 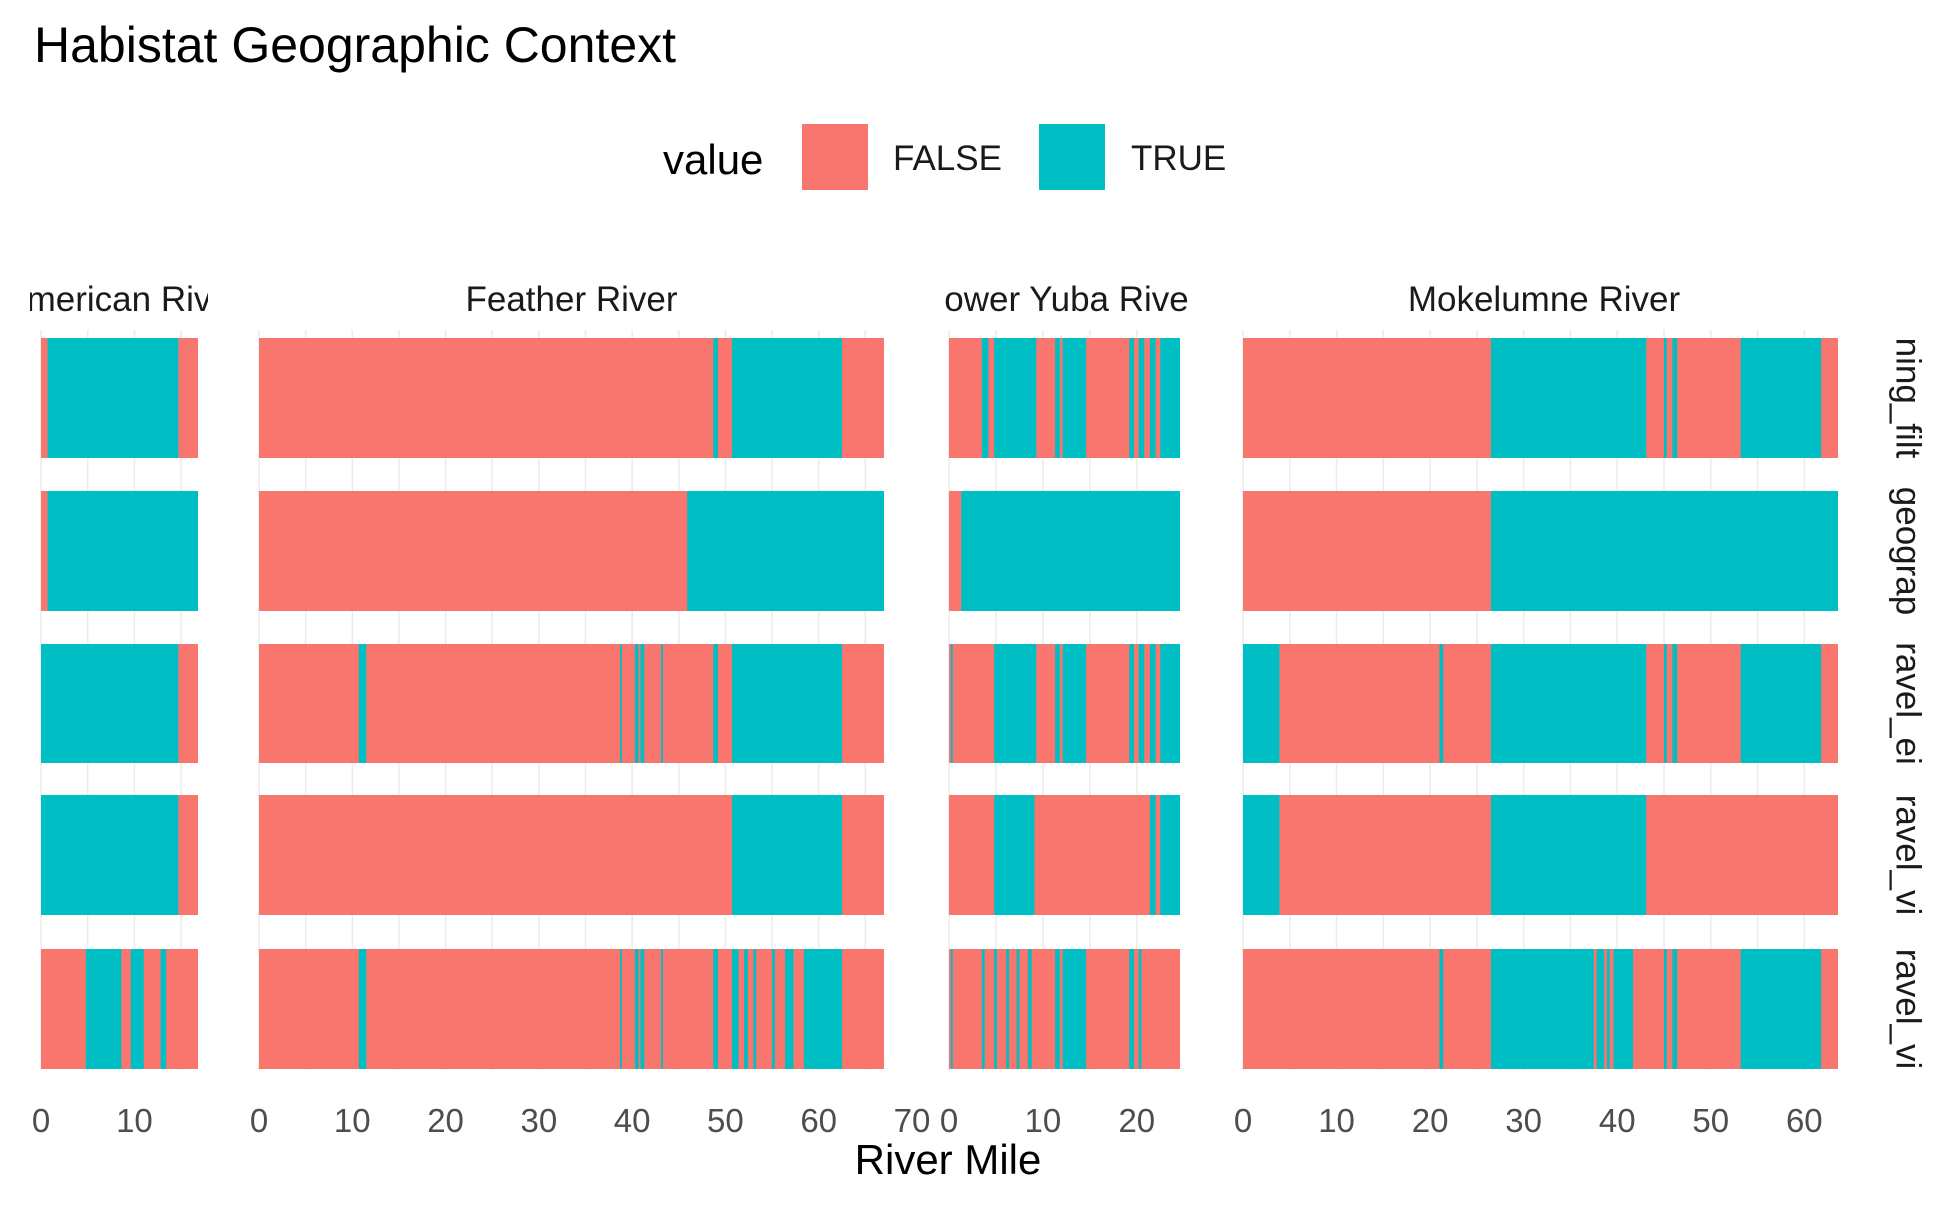 What do you see at coordinates (571, 299) in the screenshot?
I see `panel-strip-label: Feather River` at bounding box center [571, 299].